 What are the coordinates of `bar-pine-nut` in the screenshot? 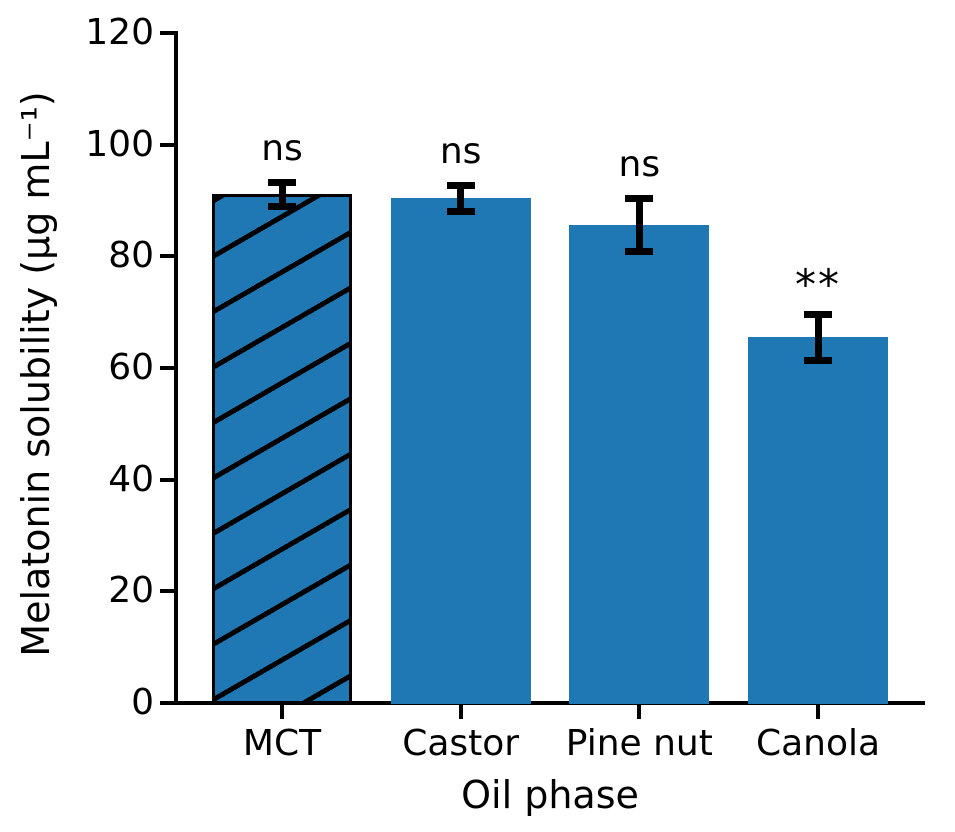 It's located at (639, 464).